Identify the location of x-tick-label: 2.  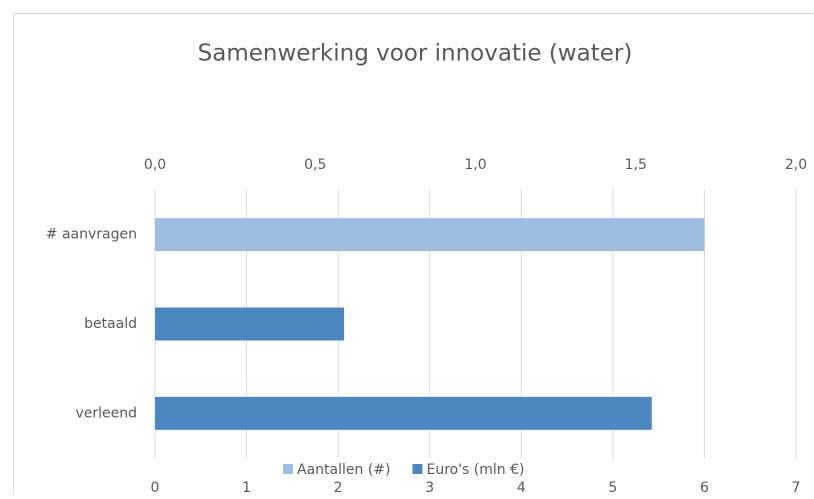
(338, 487).